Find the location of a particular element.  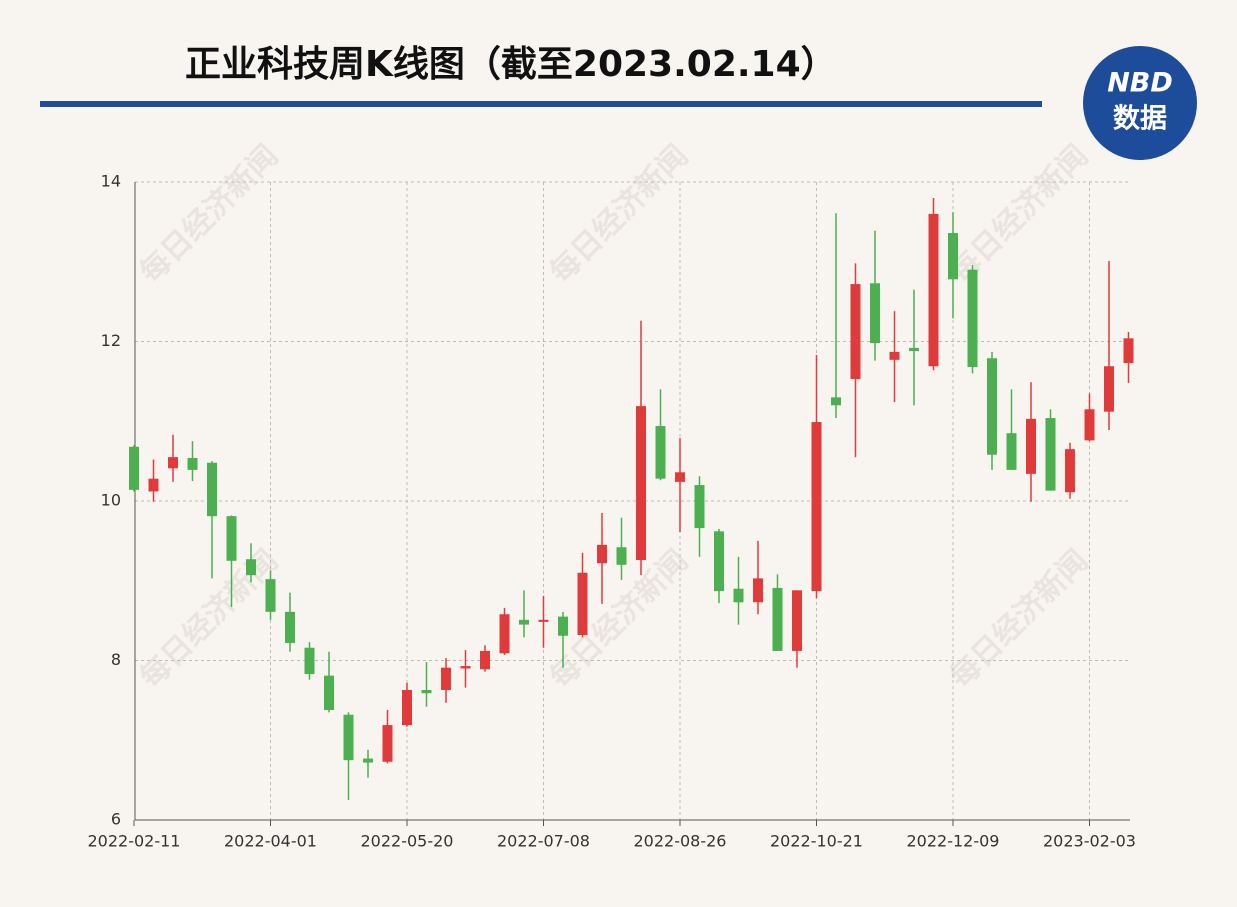

x-tick-label: 2022-10-21 is located at coordinates (816, 841).